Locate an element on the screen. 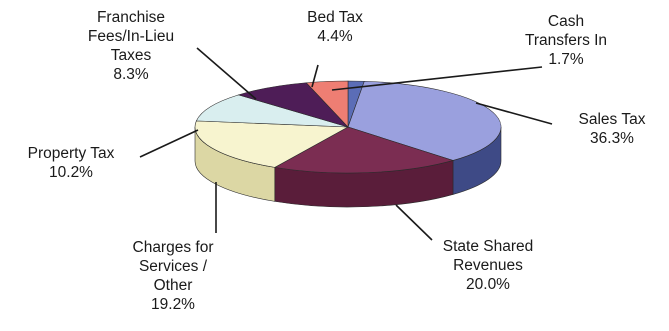 This screenshot has height=331, width=669. slice-value-franchise-fees-in-lieu-taxes: 8.3% is located at coordinates (131, 74).